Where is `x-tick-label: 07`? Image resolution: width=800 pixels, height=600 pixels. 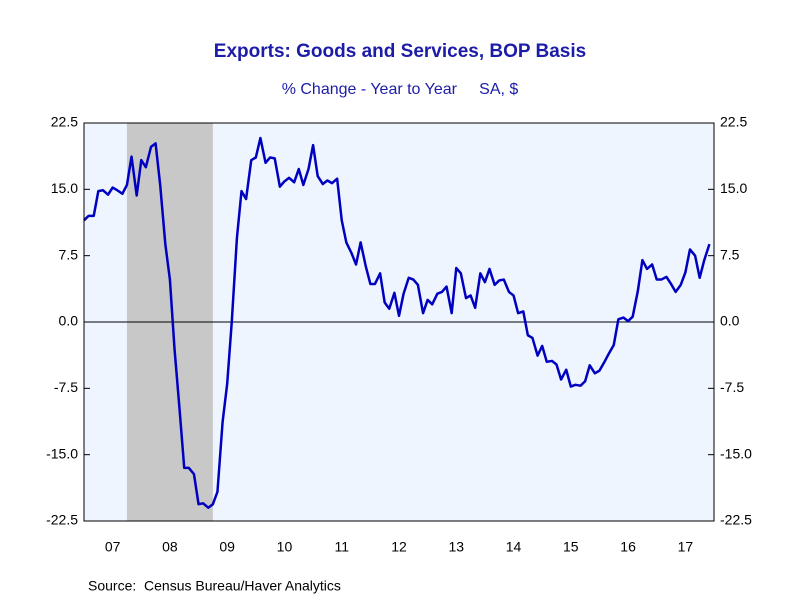 x-tick-label: 07 is located at coordinates (113, 547).